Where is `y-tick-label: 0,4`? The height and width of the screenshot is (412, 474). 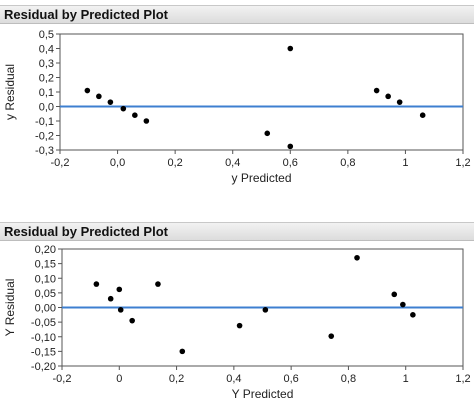 y-tick-label: 0,4 is located at coordinates (46, 50).